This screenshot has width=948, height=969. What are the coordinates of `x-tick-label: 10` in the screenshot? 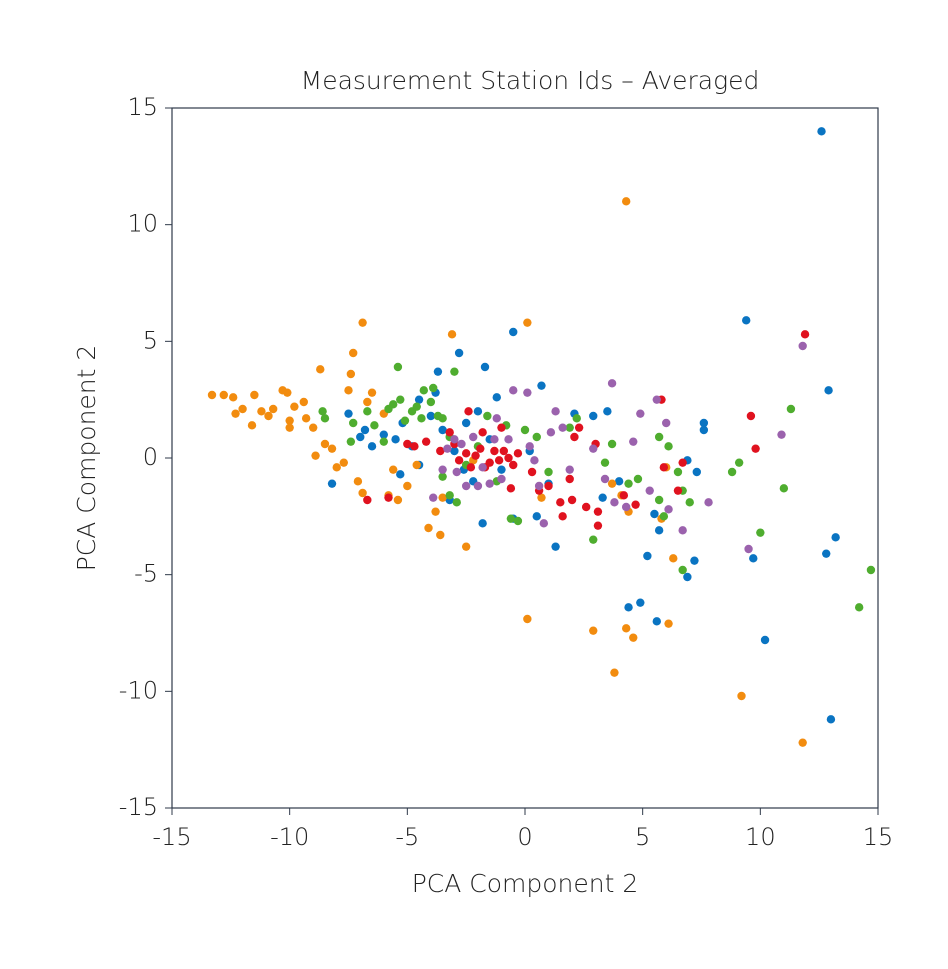 It's located at (760, 837).